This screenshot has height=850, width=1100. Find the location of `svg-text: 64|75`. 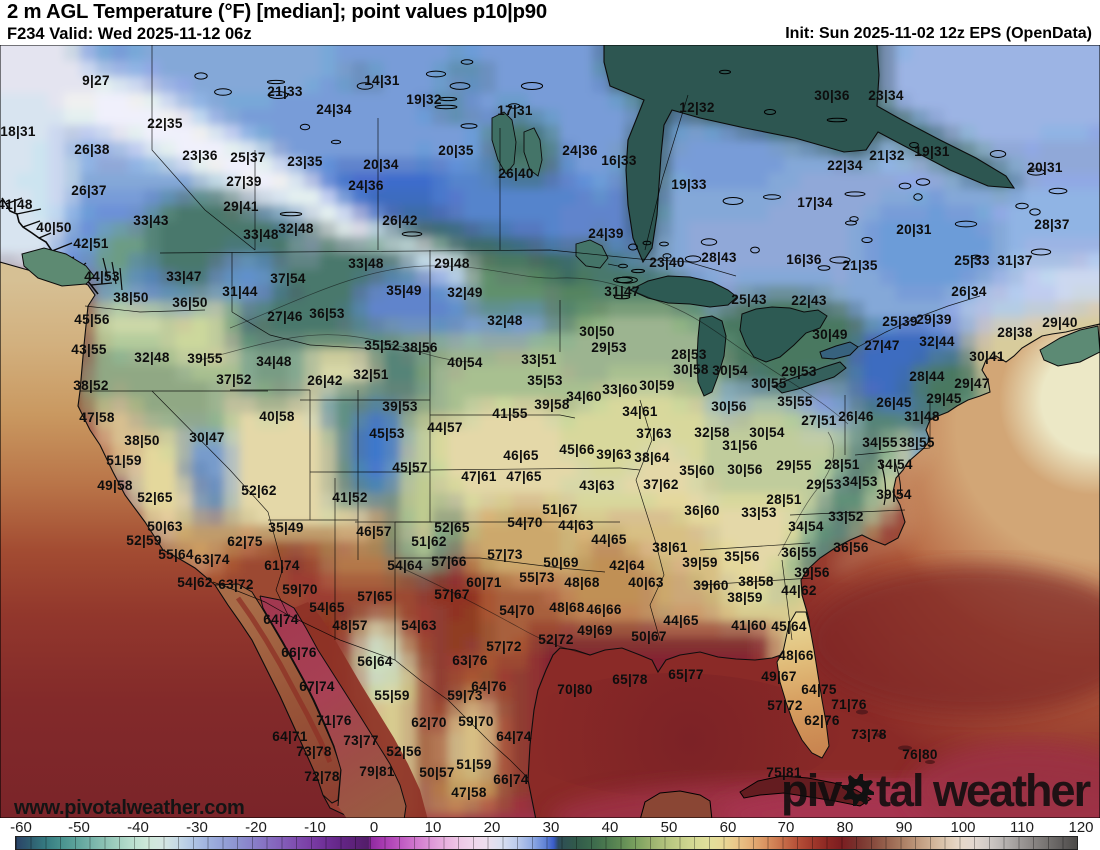

svg-text: 64|75 is located at coordinates (819, 689).